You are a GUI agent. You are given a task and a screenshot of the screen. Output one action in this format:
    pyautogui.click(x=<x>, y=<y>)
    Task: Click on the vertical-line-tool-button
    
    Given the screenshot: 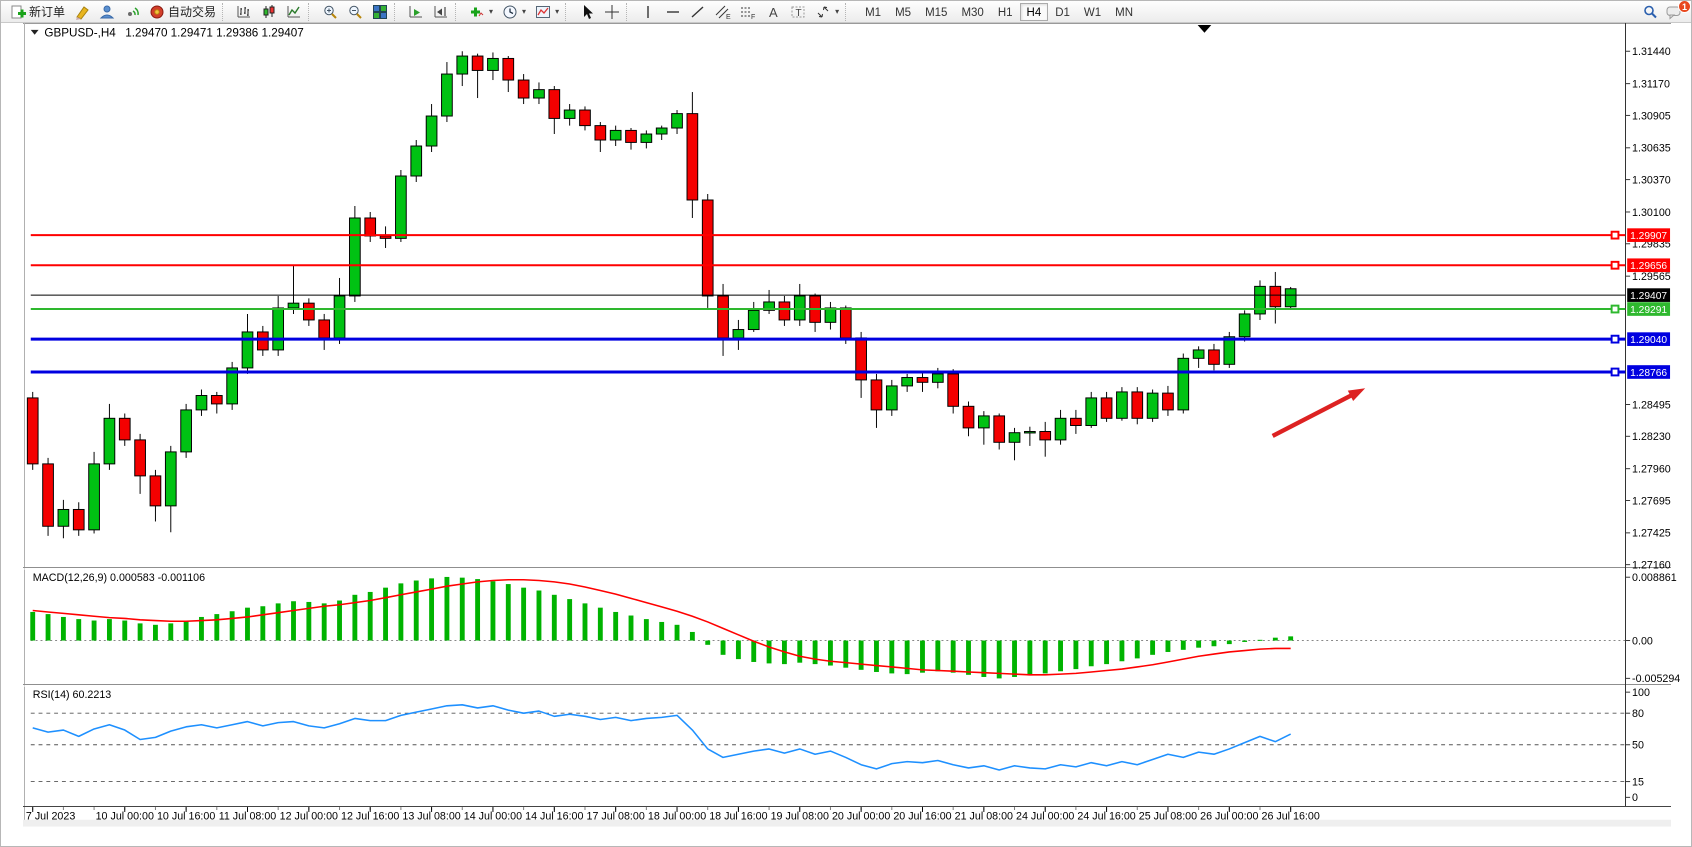 What is the action you would take?
    pyautogui.click(x=647, y=12)
    